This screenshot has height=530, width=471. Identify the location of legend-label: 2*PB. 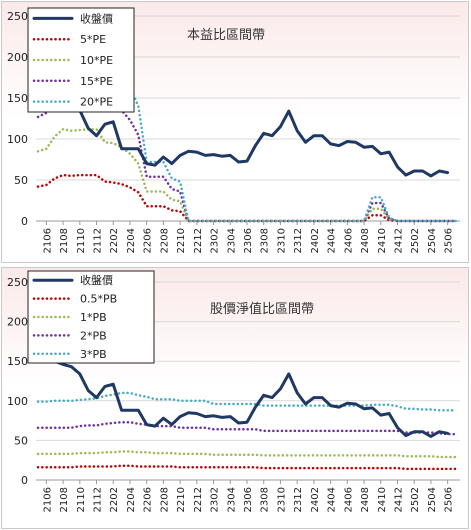
(93, 335).